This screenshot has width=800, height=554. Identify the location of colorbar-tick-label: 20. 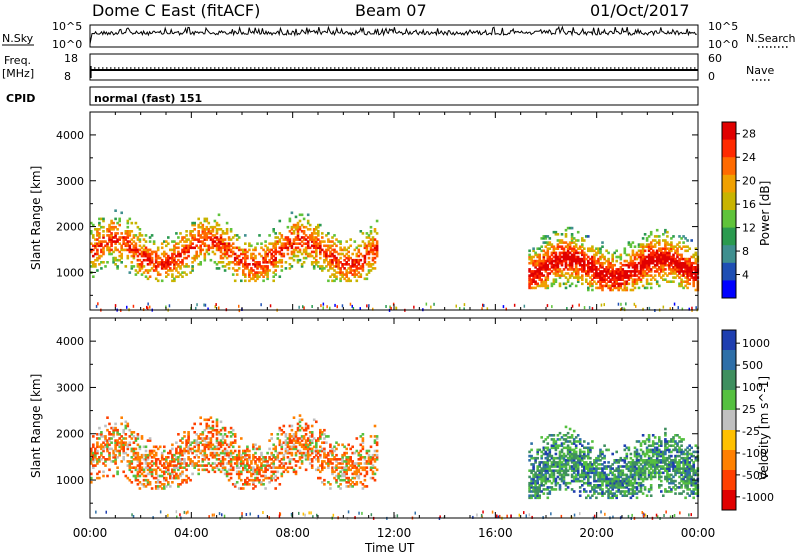
(749, 181).